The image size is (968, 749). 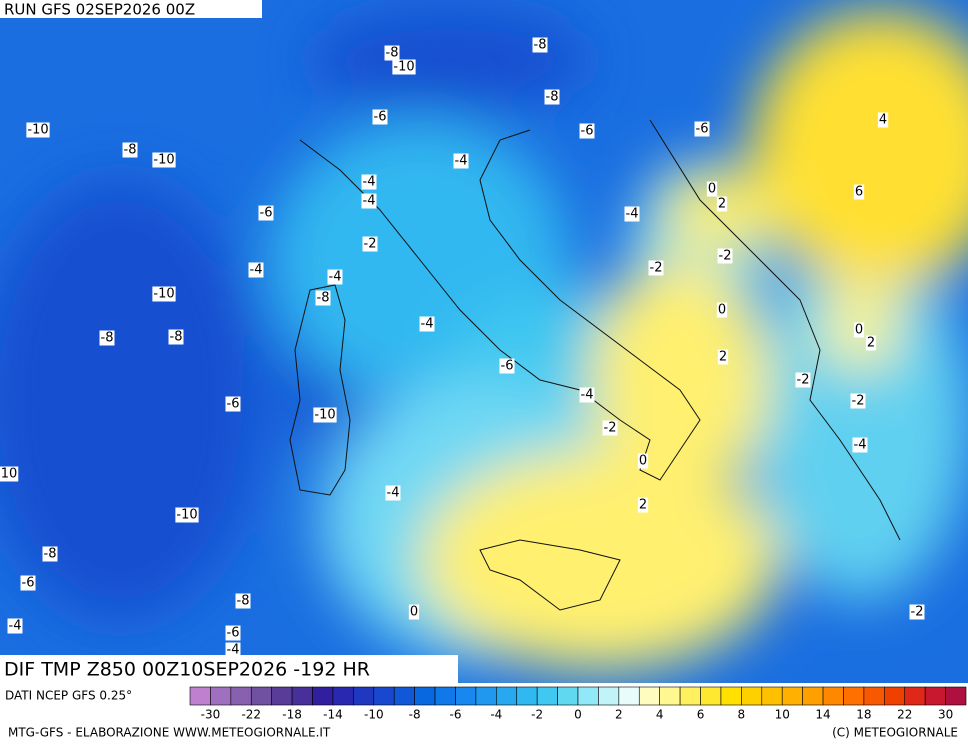 What do you see at coordinates (863, 715) in the screenshot?
I see `colorbar-label: 18` at bounding box center [863, 715].